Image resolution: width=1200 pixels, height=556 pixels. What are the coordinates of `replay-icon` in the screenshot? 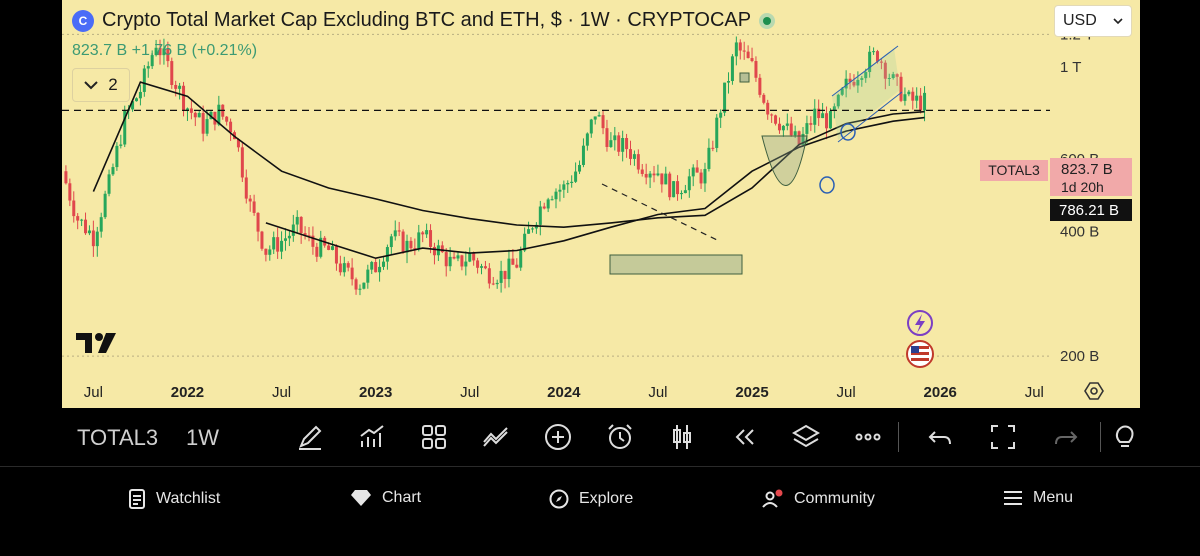 It's located at (744, 437).